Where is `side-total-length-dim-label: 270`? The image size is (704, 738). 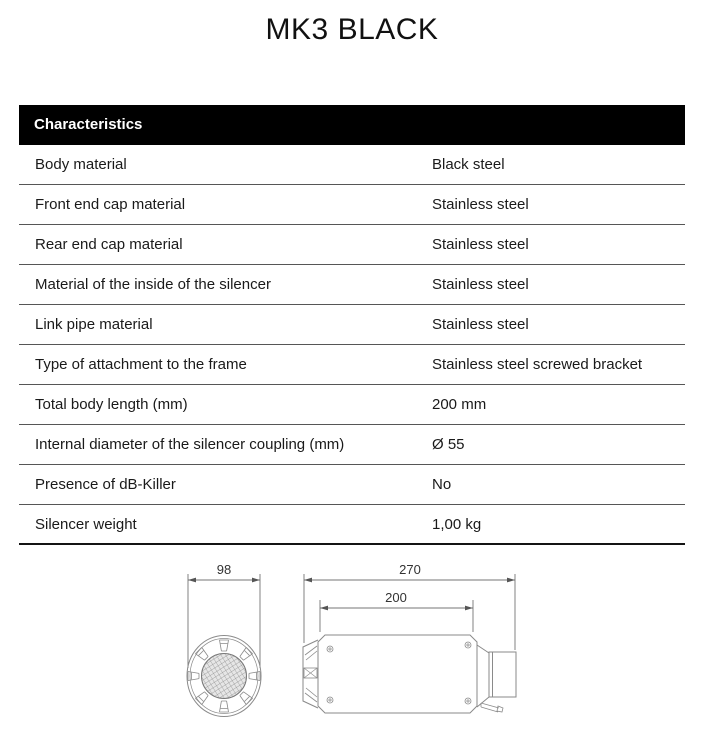 side-total-length-dim-label: 270 is located at coordinates (410, 569).